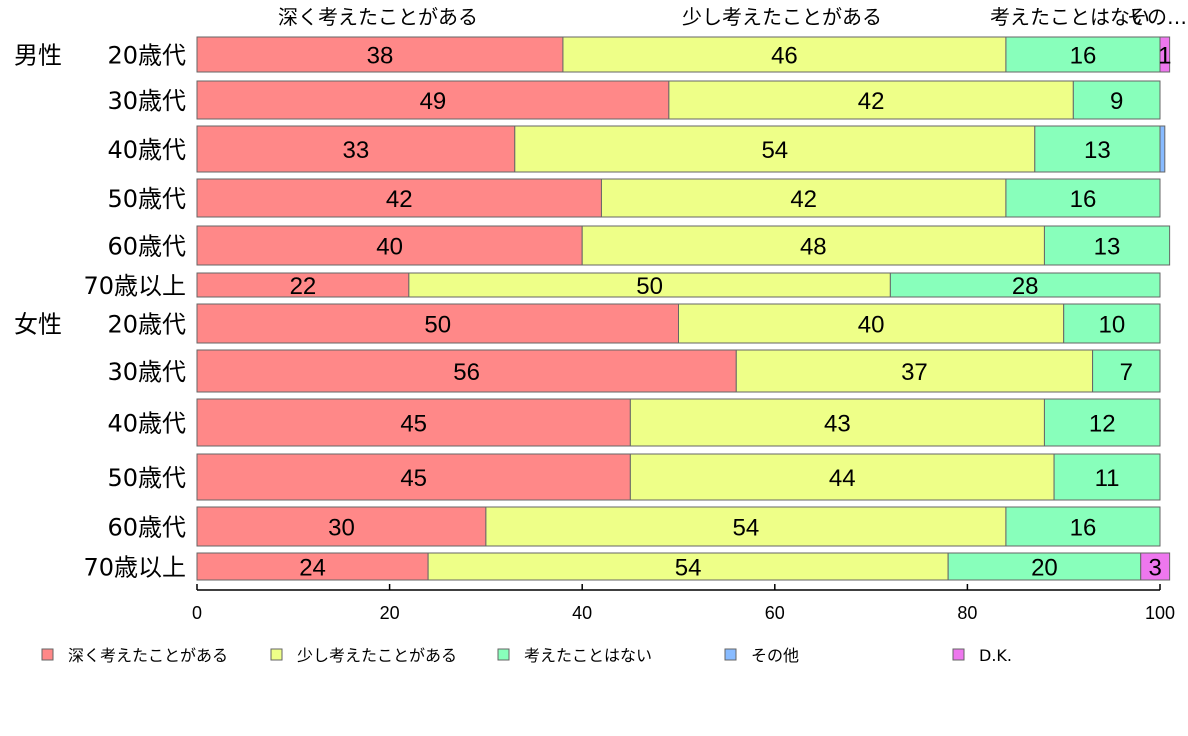  I want to click on x-axis: 0 20 40 60 80 100, so click(683, 603).